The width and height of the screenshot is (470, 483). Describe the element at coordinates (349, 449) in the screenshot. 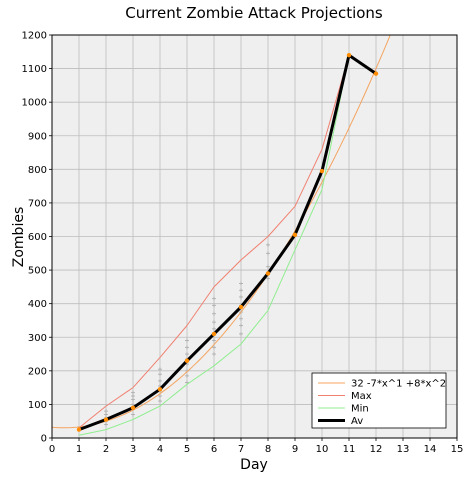

I see `x-tick-label: 11` at that location.